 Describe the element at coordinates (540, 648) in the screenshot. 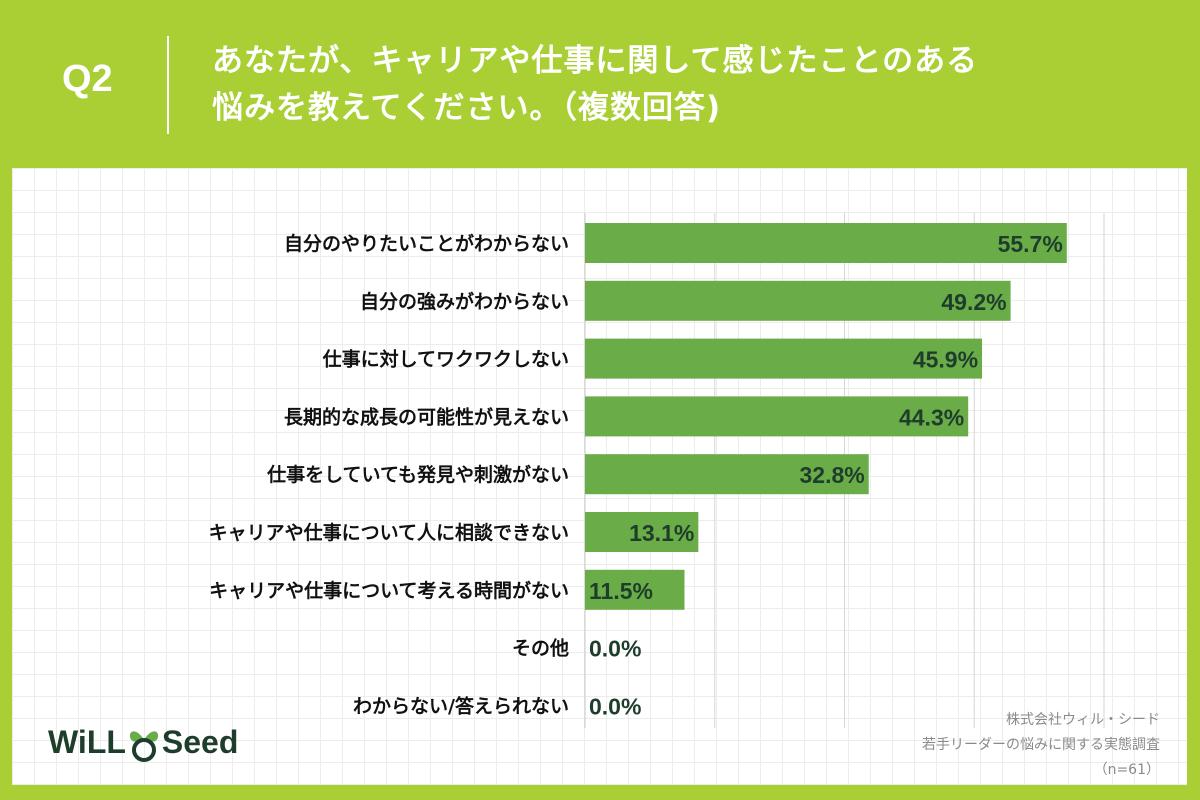

I see `category-label: その他` at that location.